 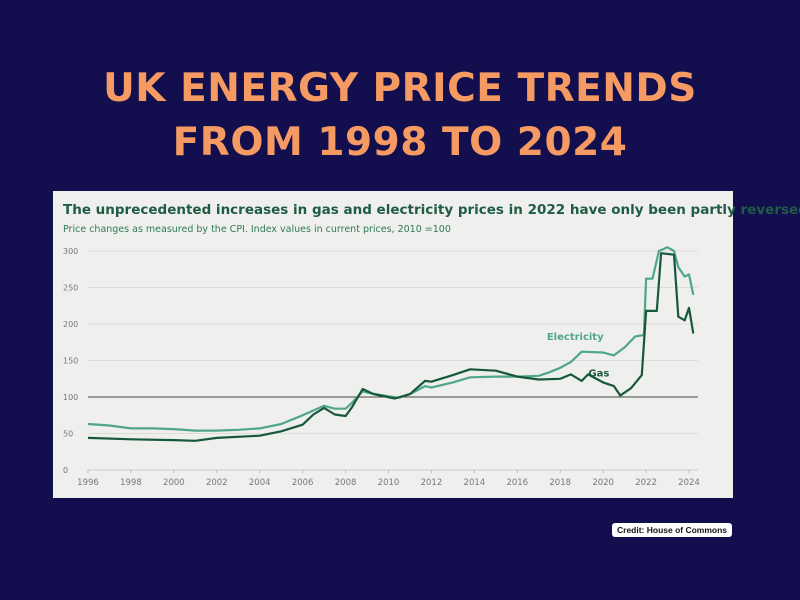 What do you see at coordinates (689, 483) in the screenshot?
I see `x-tick-label: 2024` at bounding box center [689, 483].